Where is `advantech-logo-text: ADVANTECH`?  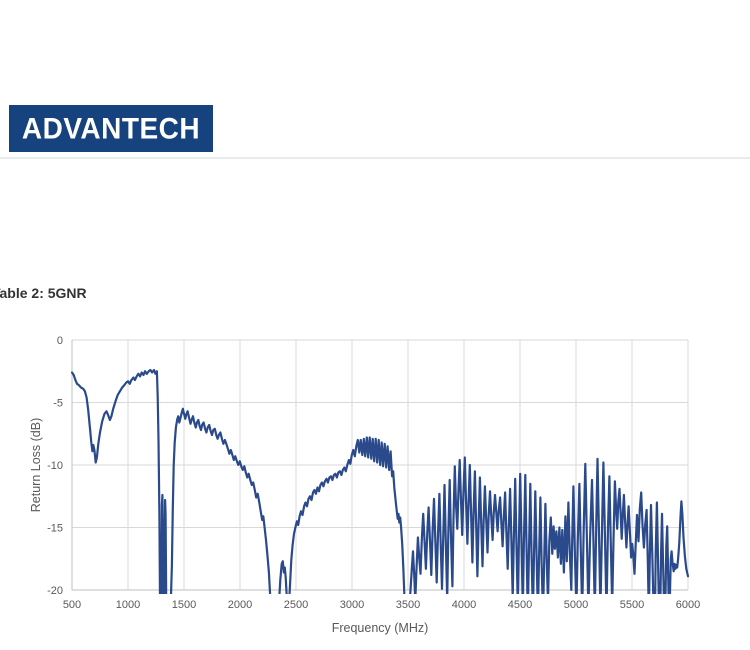
advantech-logo-text: ADVANTECH is located at coordinates (111, 128).